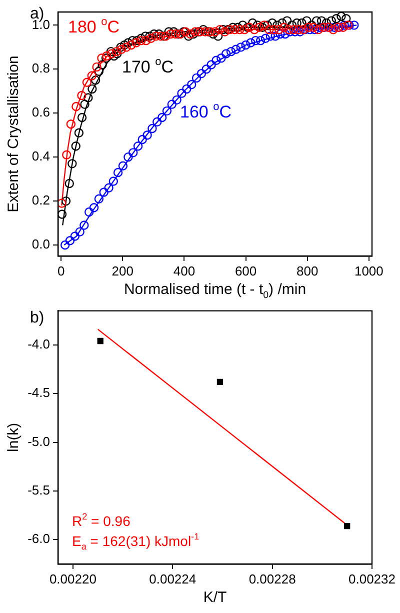 This screenshot has width=400, height=613. I want to click on x-tick-label: 0, so click(61, 270).